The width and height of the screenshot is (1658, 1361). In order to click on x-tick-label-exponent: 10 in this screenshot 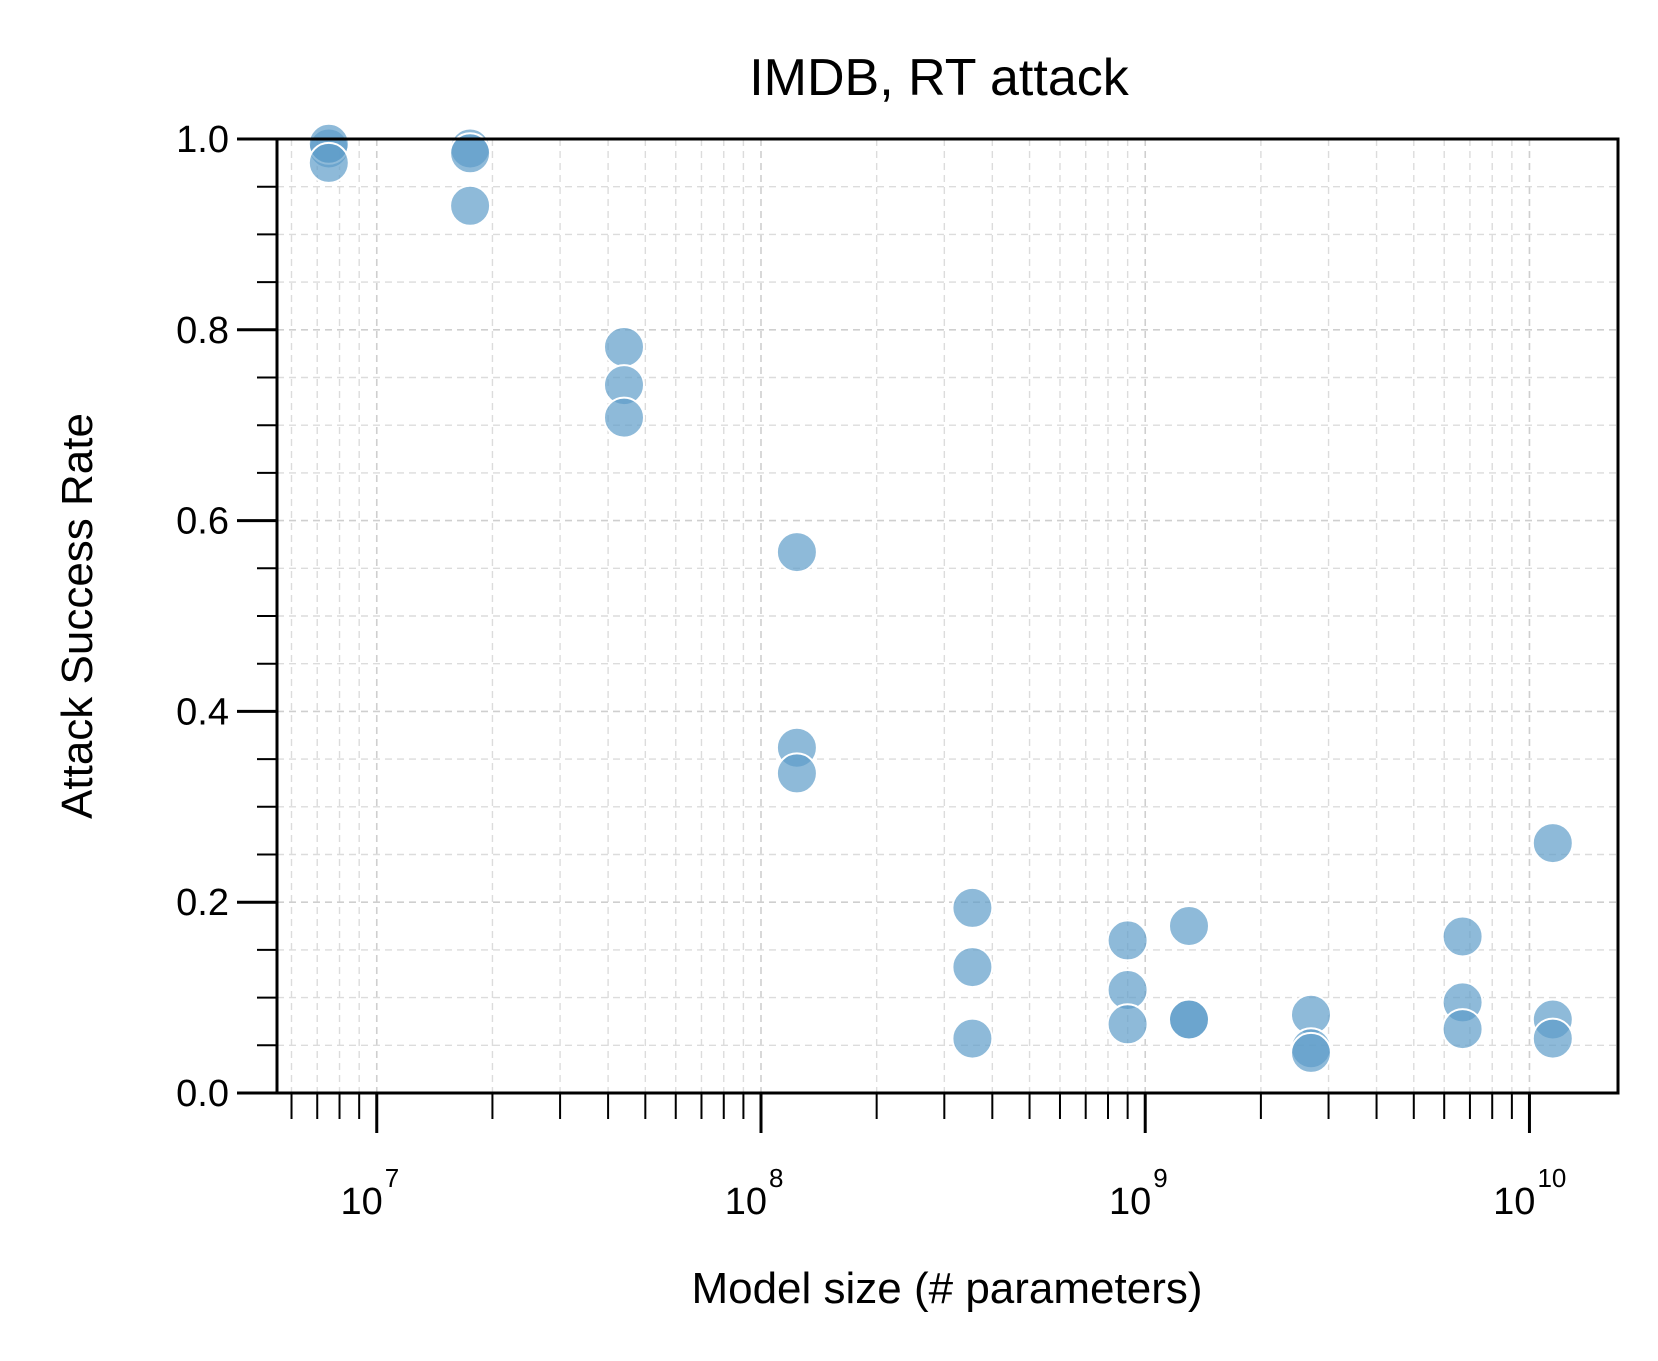, I will do `click(1551, 1178)`.